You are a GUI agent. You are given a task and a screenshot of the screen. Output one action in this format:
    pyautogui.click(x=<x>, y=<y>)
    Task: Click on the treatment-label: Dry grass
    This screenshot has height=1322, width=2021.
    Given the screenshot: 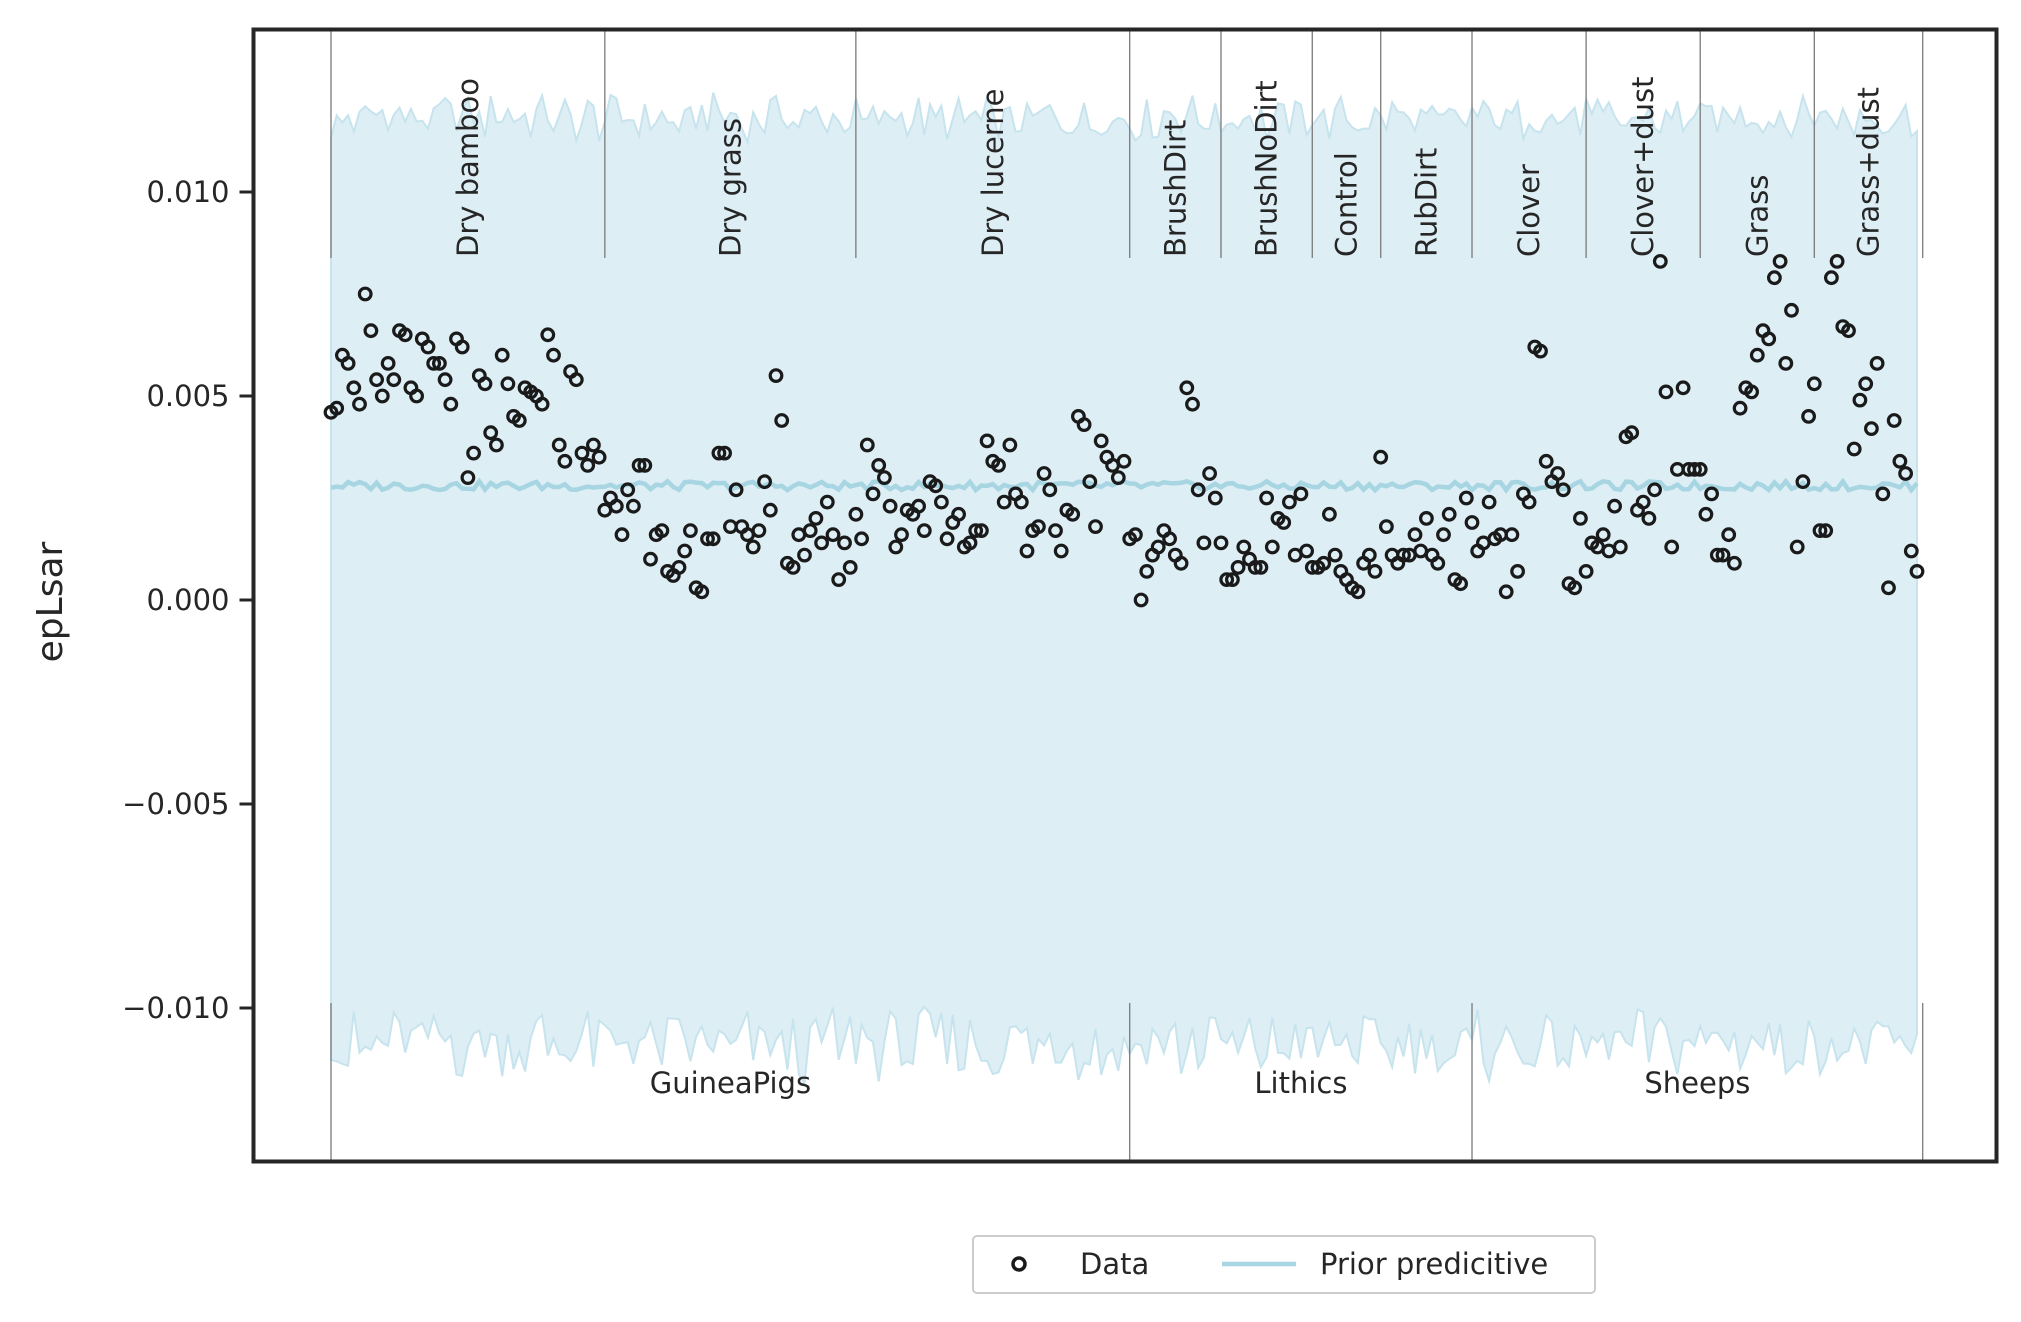 What is the action you would take?
    pyautogui.click(x=730, y=187)
    